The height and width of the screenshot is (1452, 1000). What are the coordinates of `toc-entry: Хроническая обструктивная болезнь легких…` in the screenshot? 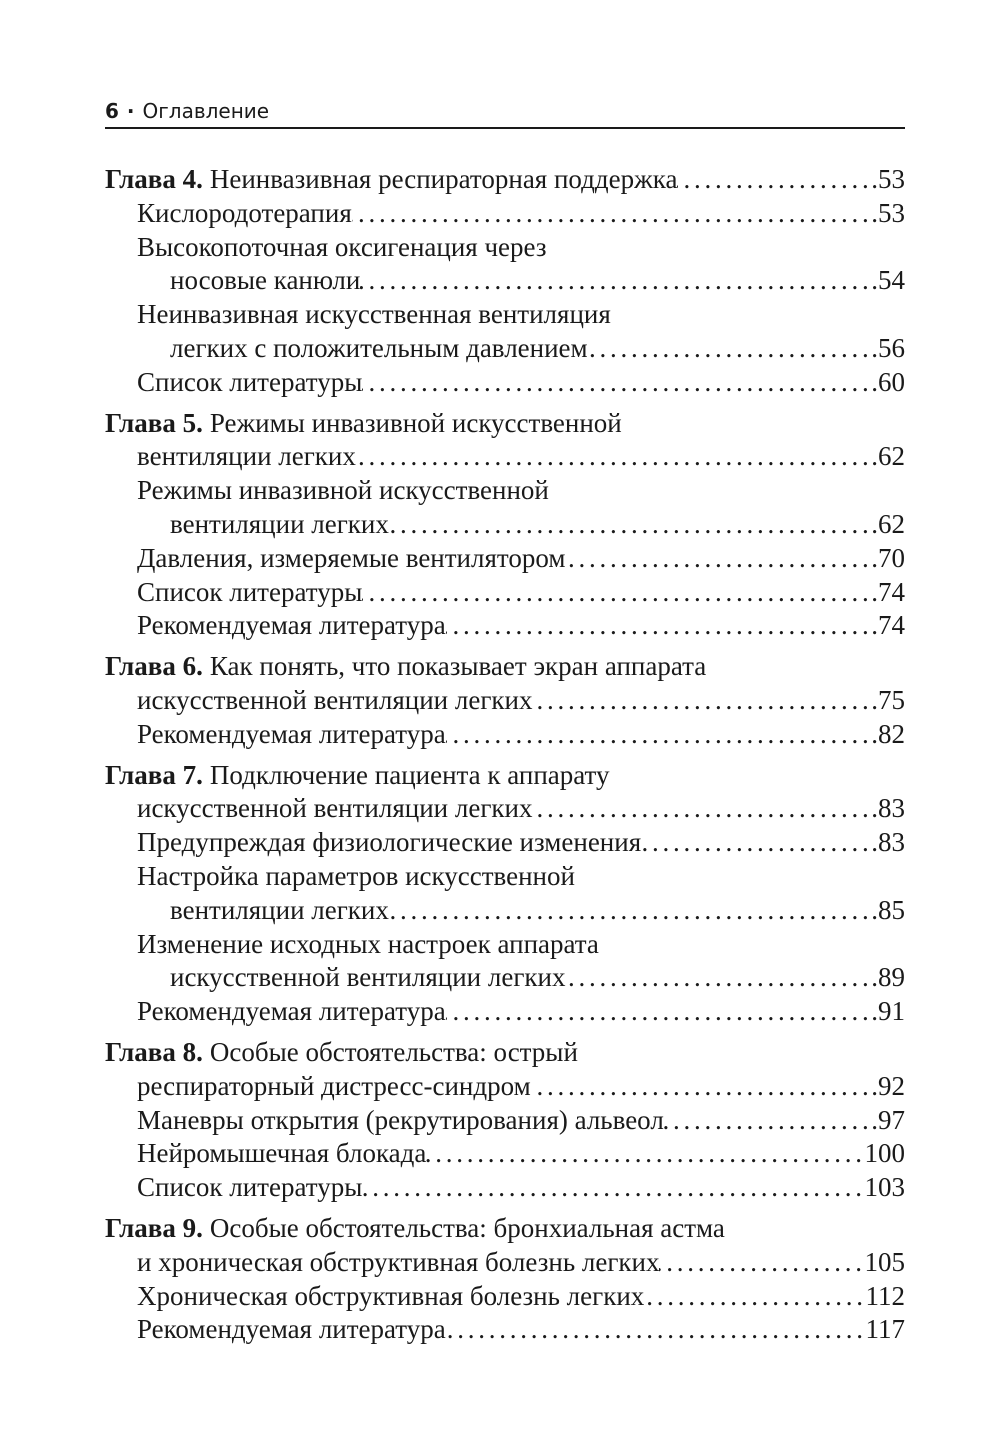 It's located at (505, 1297).